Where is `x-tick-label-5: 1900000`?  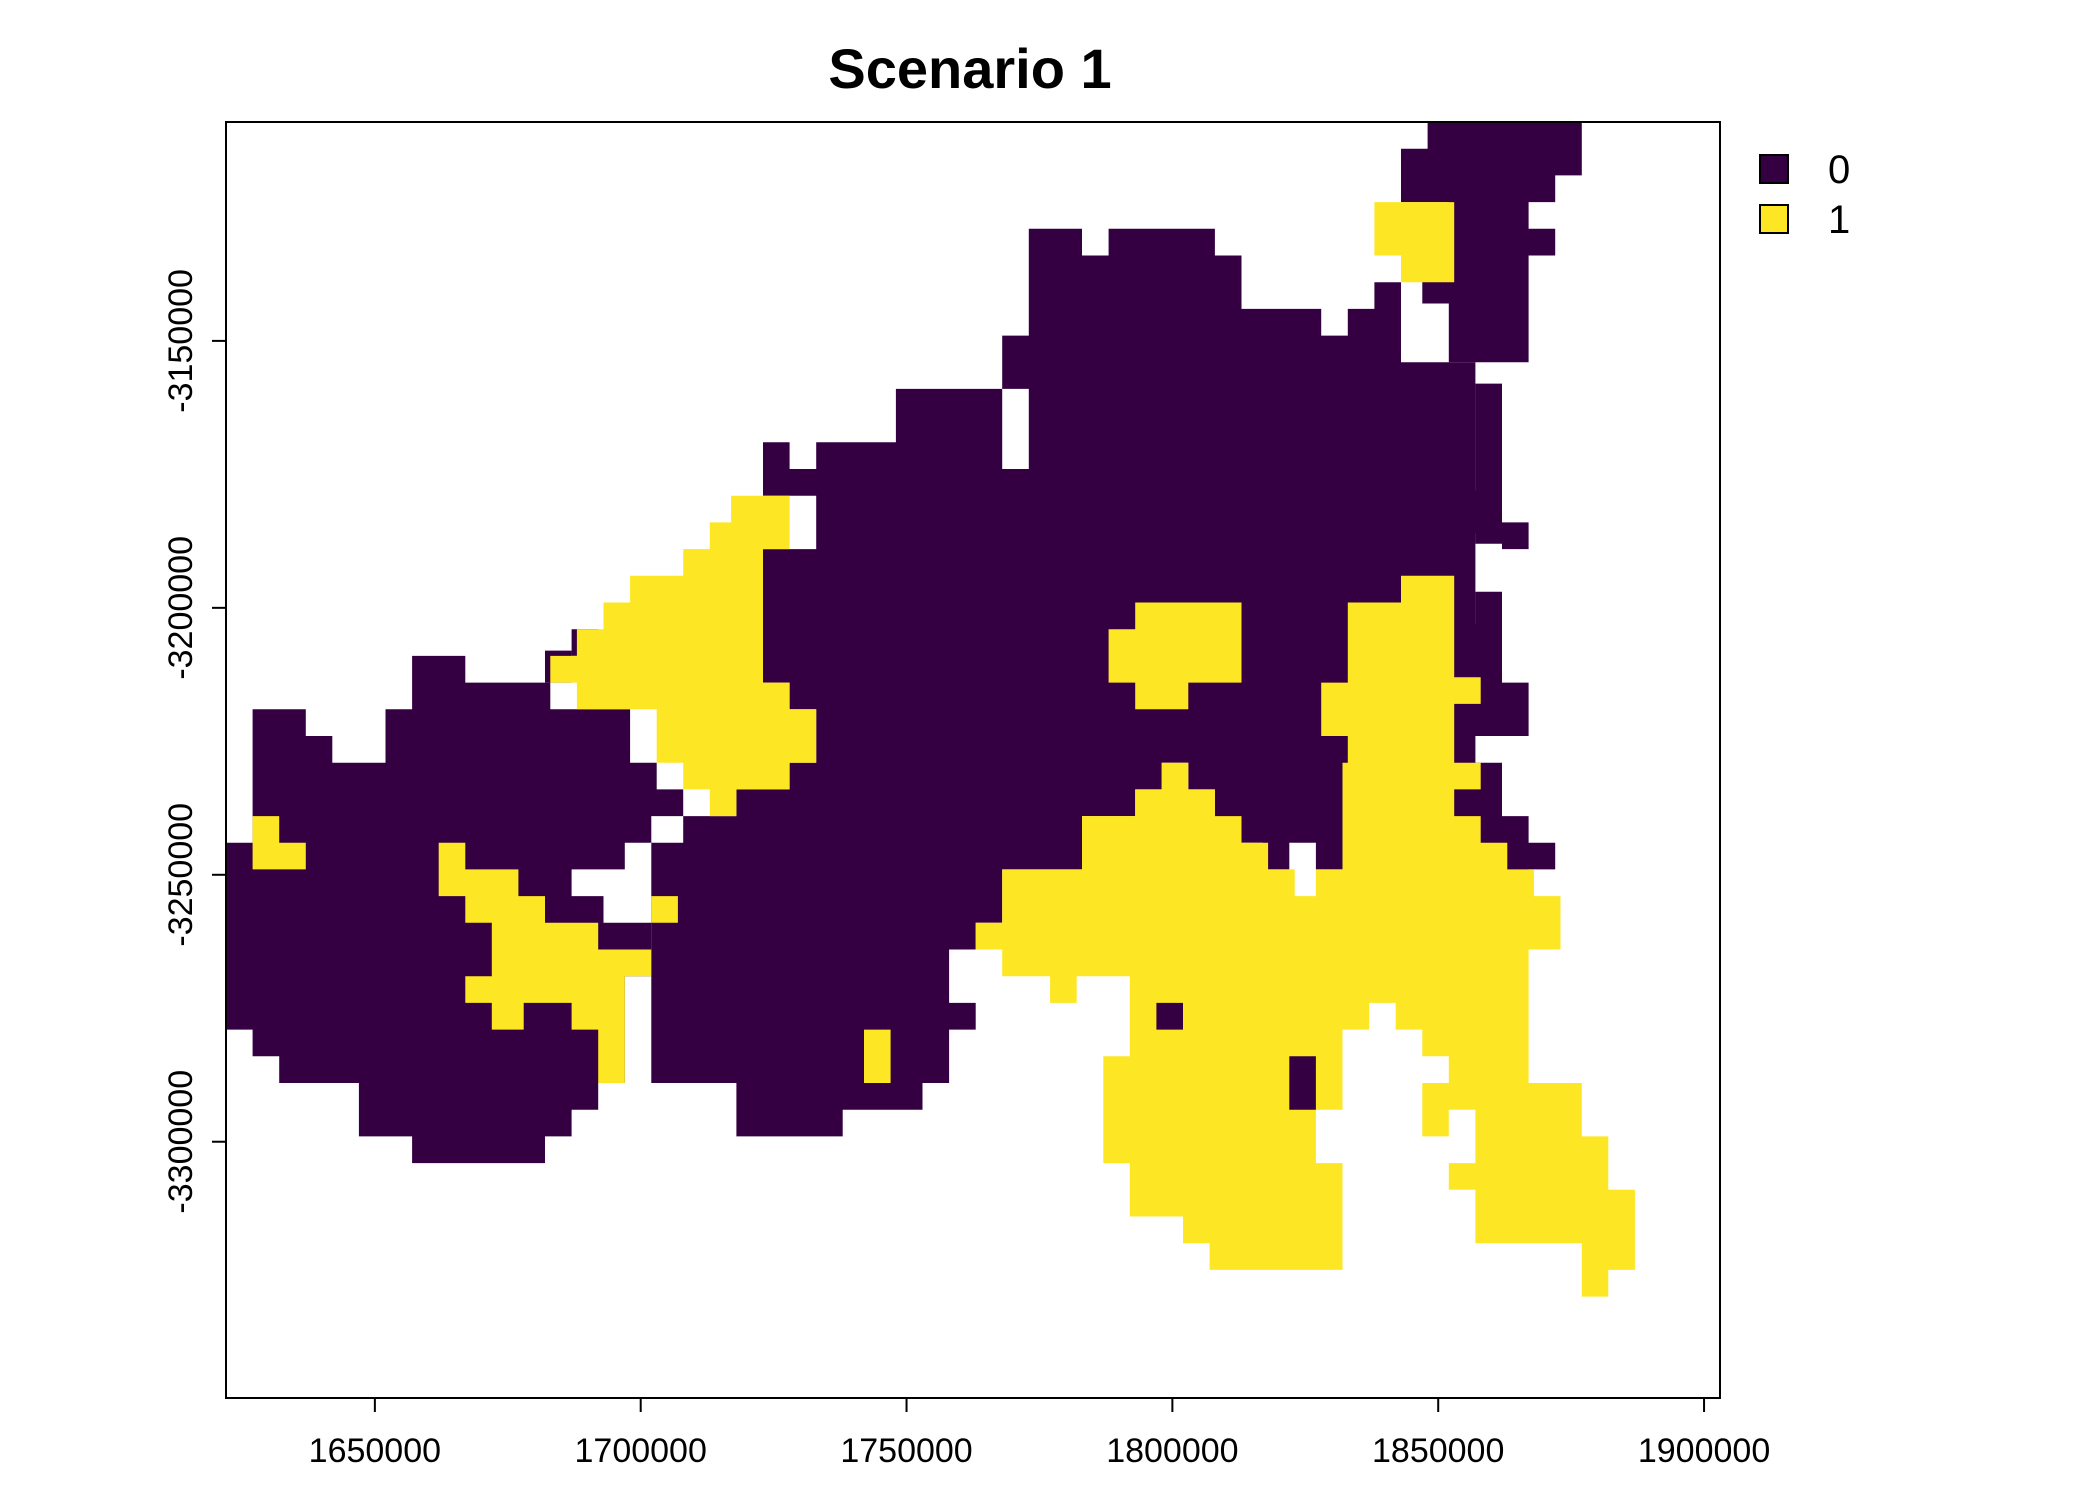
x-tick-label-5: 1900000 is located at coordinates (1704, 1451).